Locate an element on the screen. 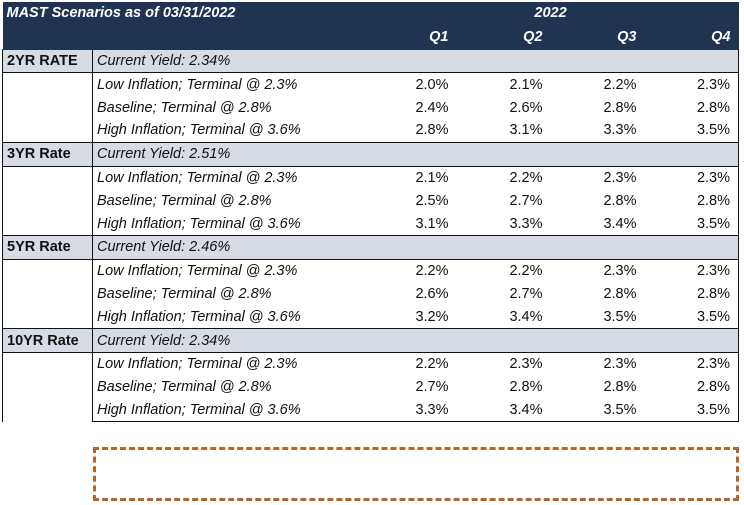 This screenshot has height=505, width=744. quarter-header: Q3 is located at coordinates (597, 37).